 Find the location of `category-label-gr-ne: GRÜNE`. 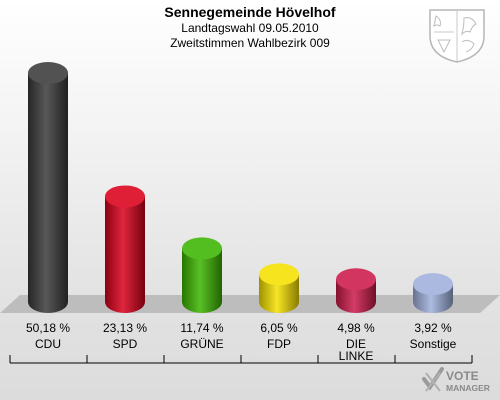

category-label-gr-ne: GRÜNE is located at coordinates (201, 344).